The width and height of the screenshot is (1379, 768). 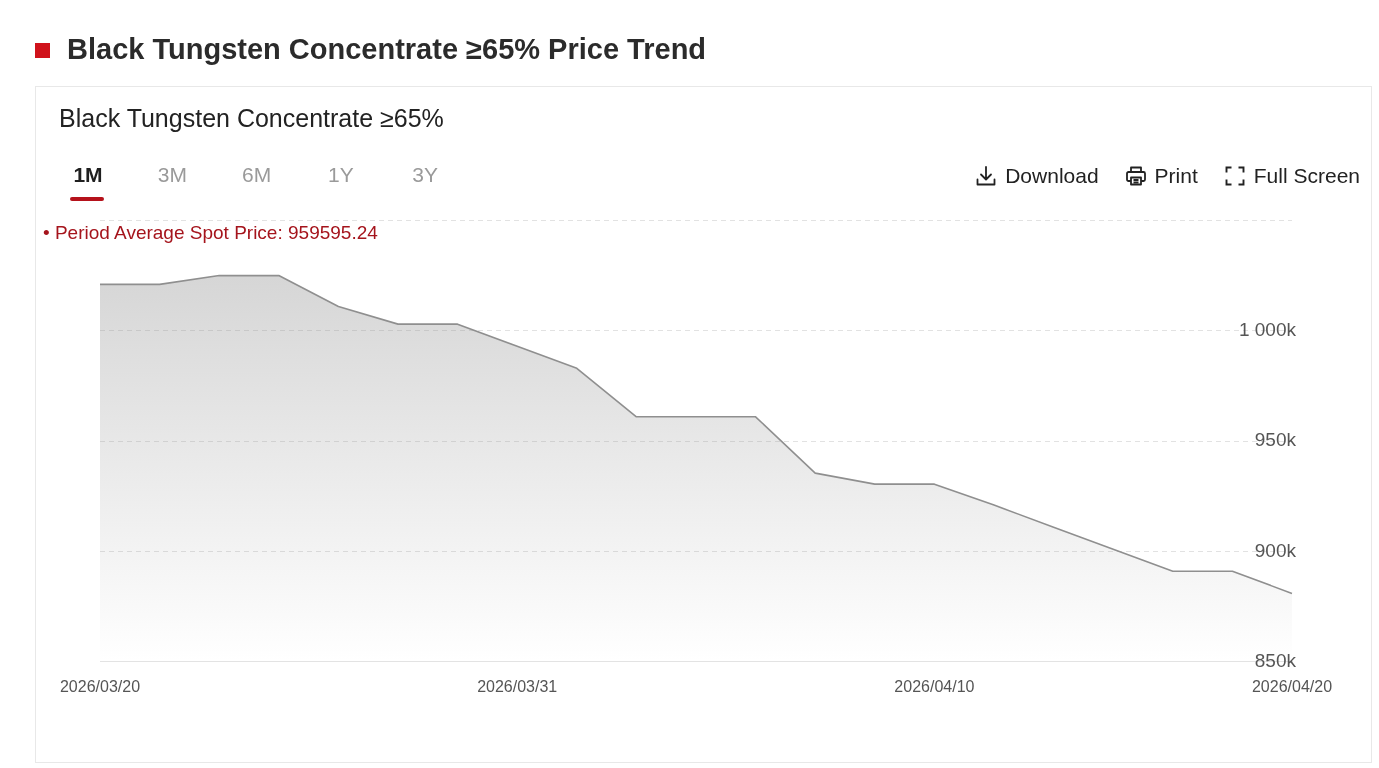 What do you see at coordinates (425, 175) in the screenshot?
I see `text: 3Y` at bounding box center [425, 175].